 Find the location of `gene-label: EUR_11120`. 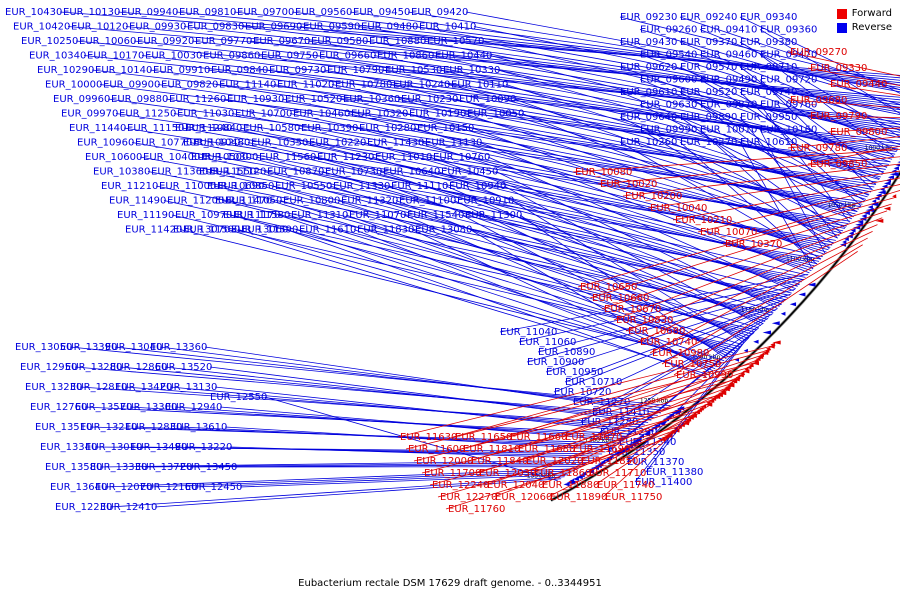

gene-label: EUR_11120 is located at coordinates (237, 172).